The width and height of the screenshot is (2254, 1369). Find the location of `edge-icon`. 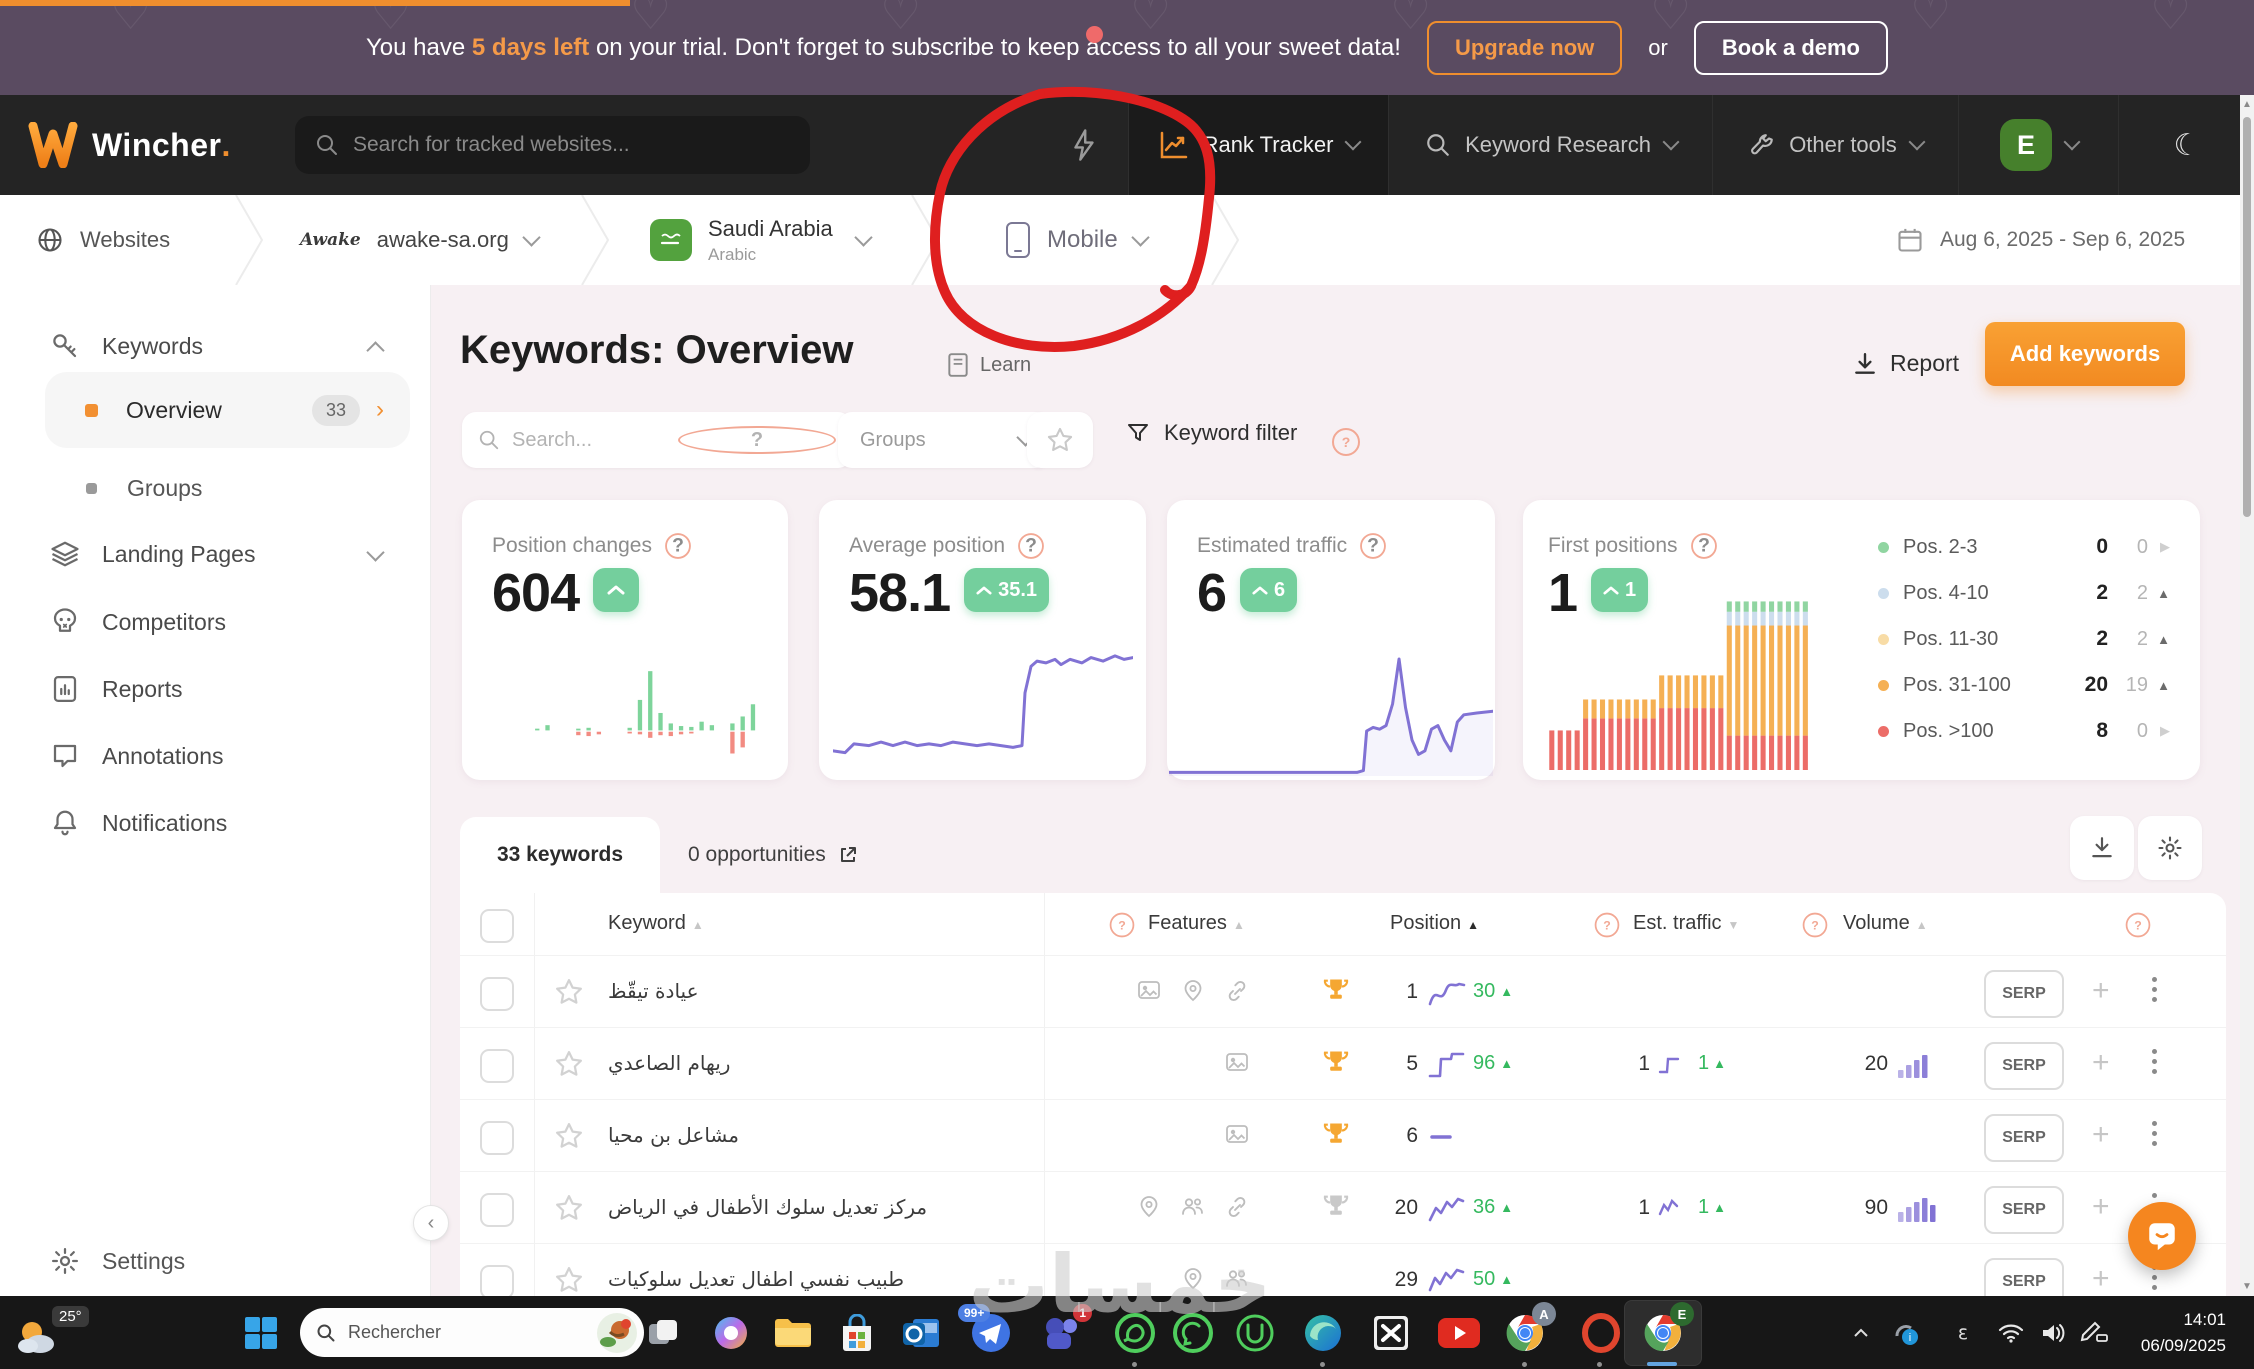

edge-icon is located at coordinates (1323, 1338).